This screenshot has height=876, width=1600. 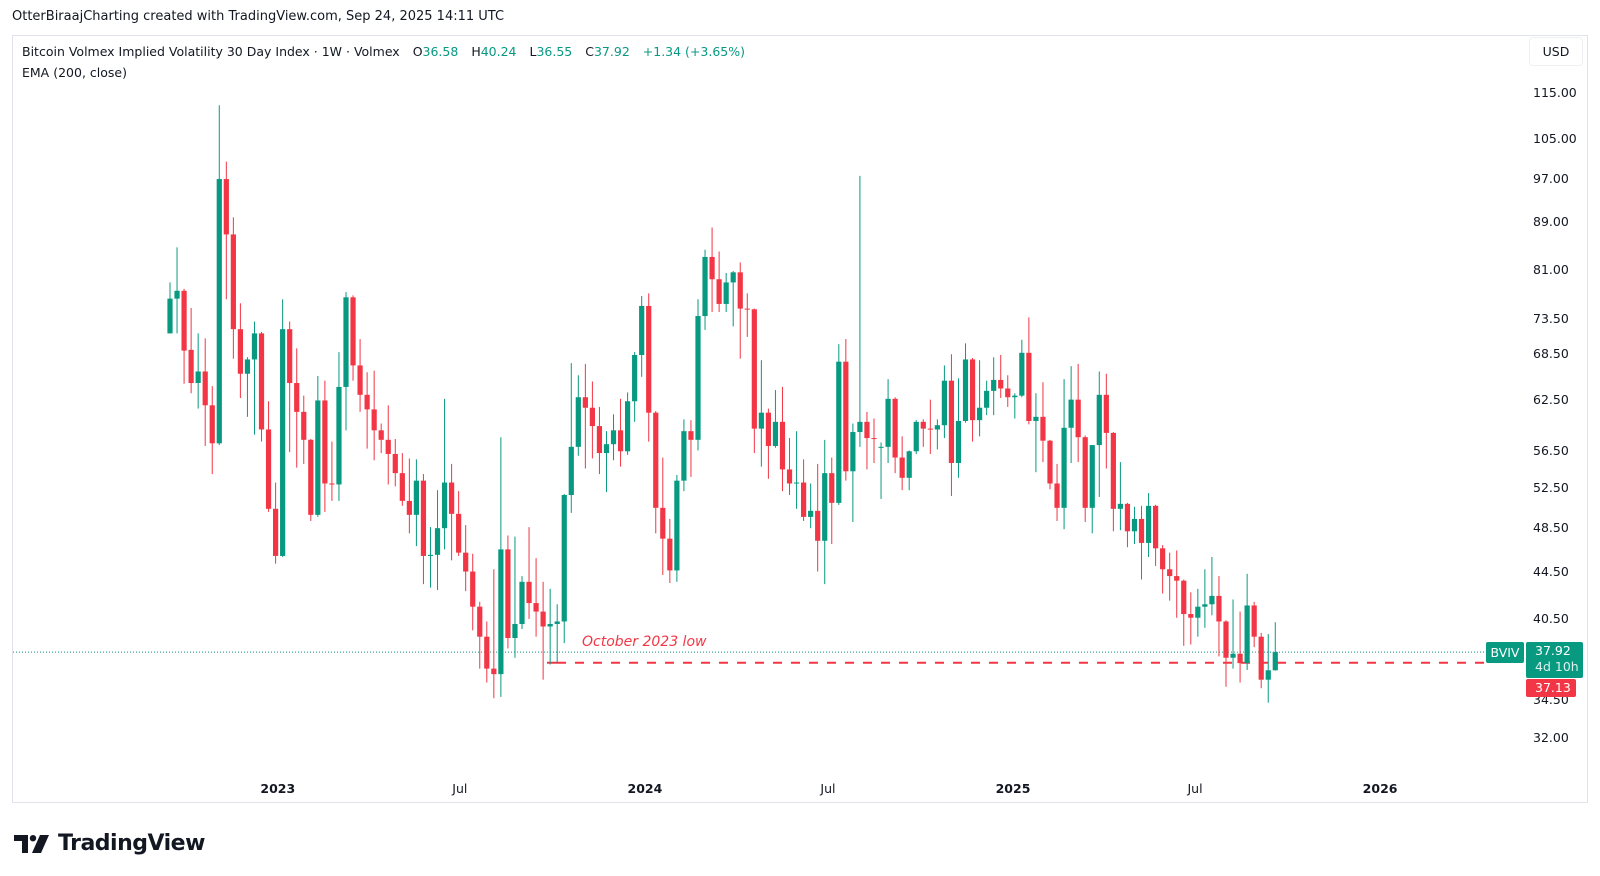 I want to click on legend-high-value: 40.24, so click(x=498, y=51).